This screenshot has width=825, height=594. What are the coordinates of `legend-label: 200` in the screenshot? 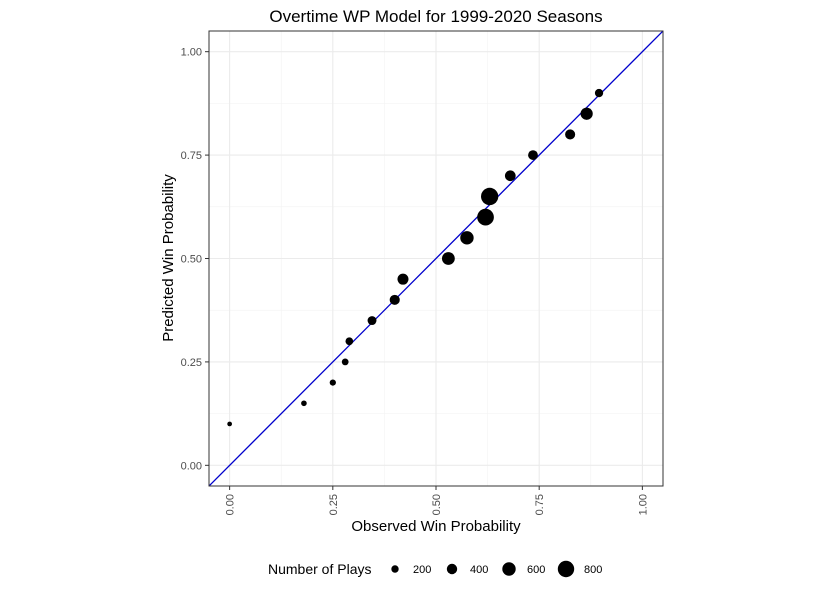 It's located at (422, 570).